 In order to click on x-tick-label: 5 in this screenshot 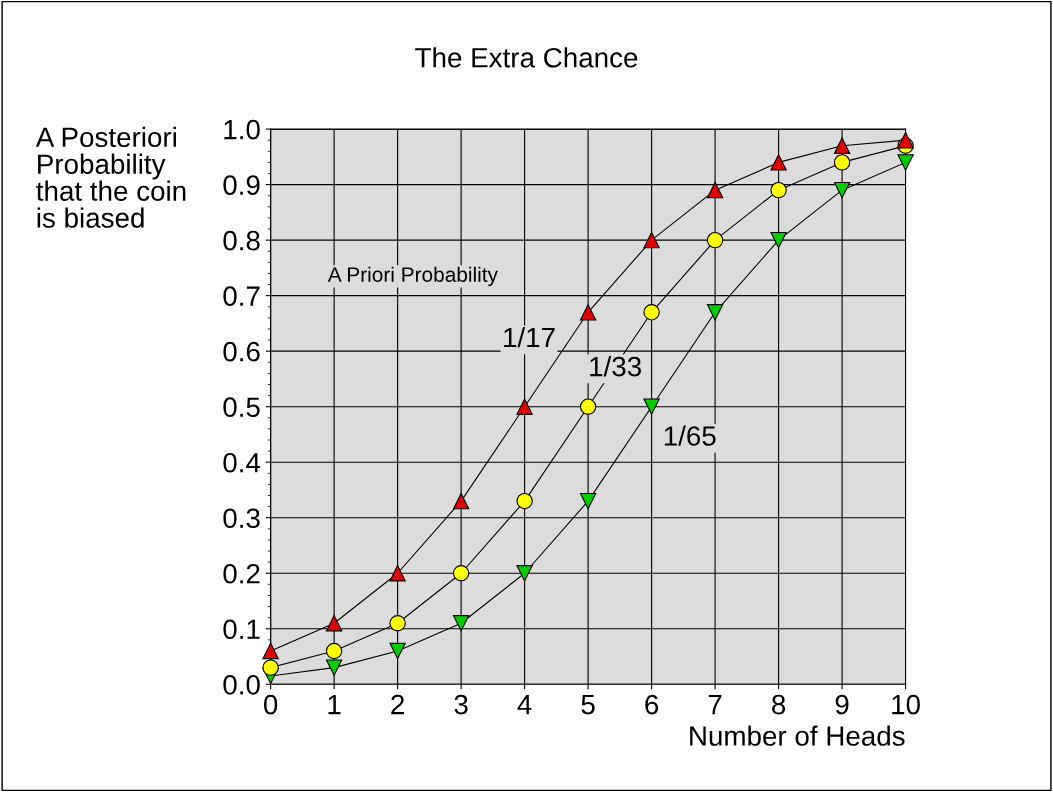, I will do `click(588, 705)`.